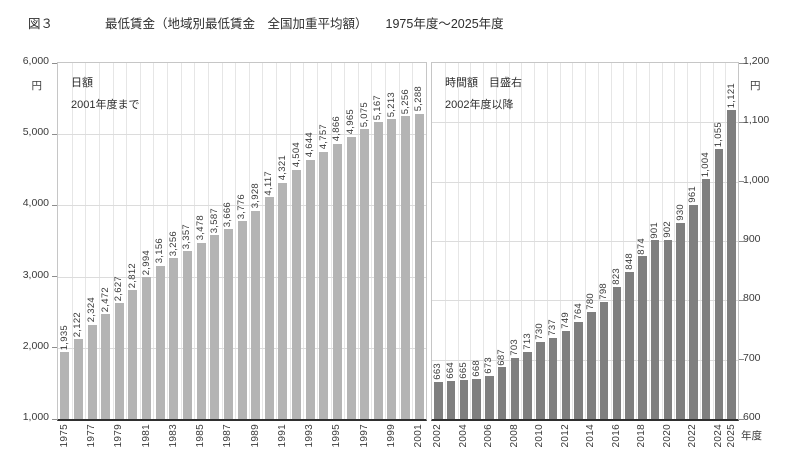 The height and width of the screenshot is (455, 800). I want to click on bar-value-label: 2,627, so click(119, 288).